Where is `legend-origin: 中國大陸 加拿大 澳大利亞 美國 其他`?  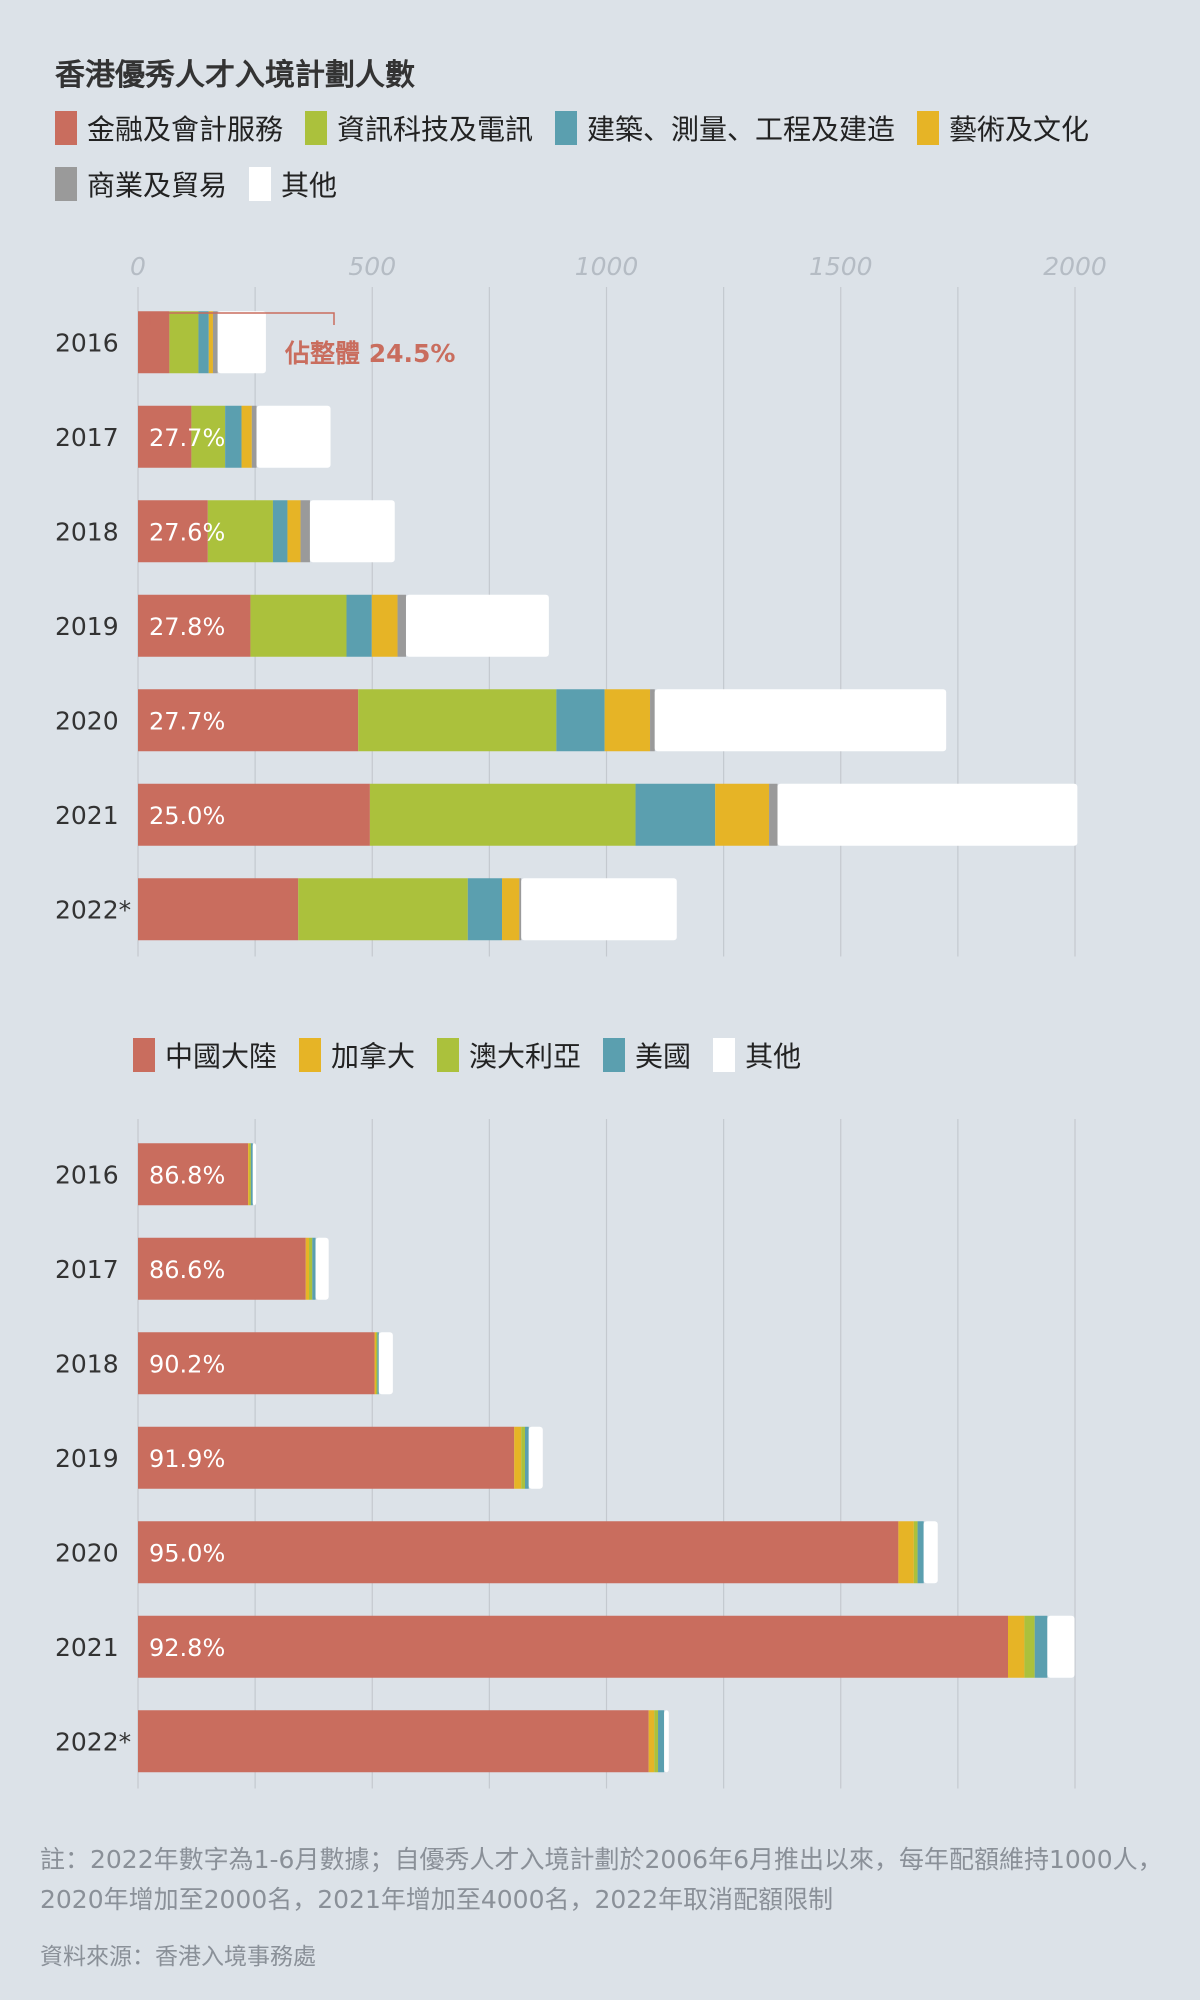 legend-origin: 中國大陸 加拿大 澳大利亞 美國 其他 is located at coordinates (666, 1055).